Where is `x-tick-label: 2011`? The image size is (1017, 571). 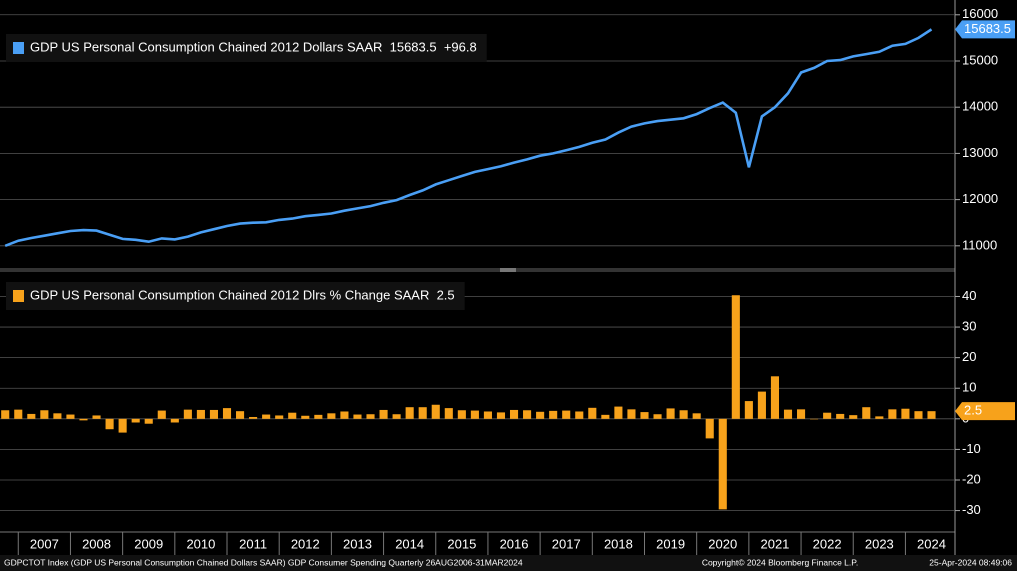 x-tick-label: 2011 is located at coordinates (253, 543).